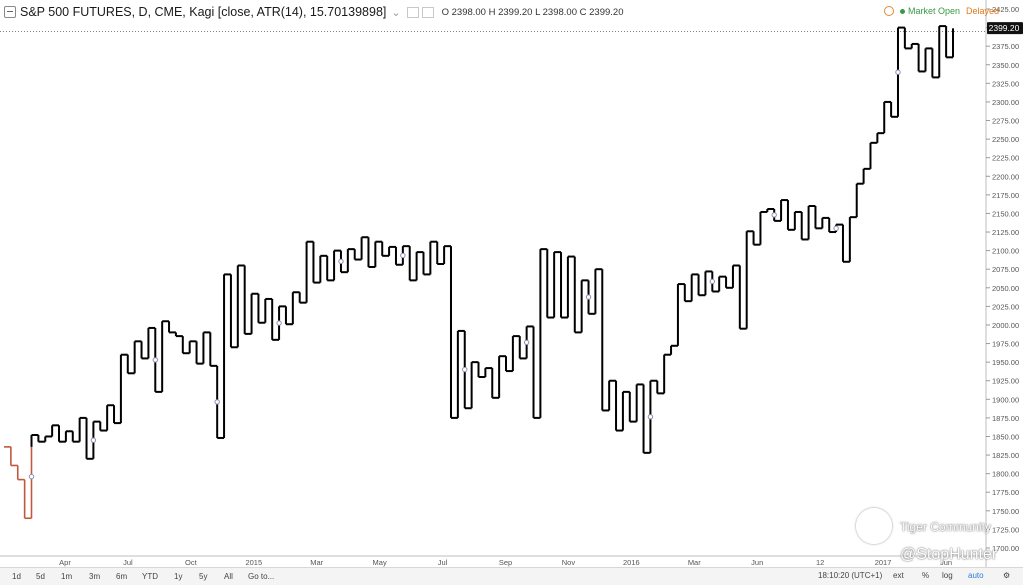 The image size is (1023, 585). What do you see at coordinates (631, 562) in the screenshot?
I see `x-tick-label: 2016` at bounding box center [631, 562].